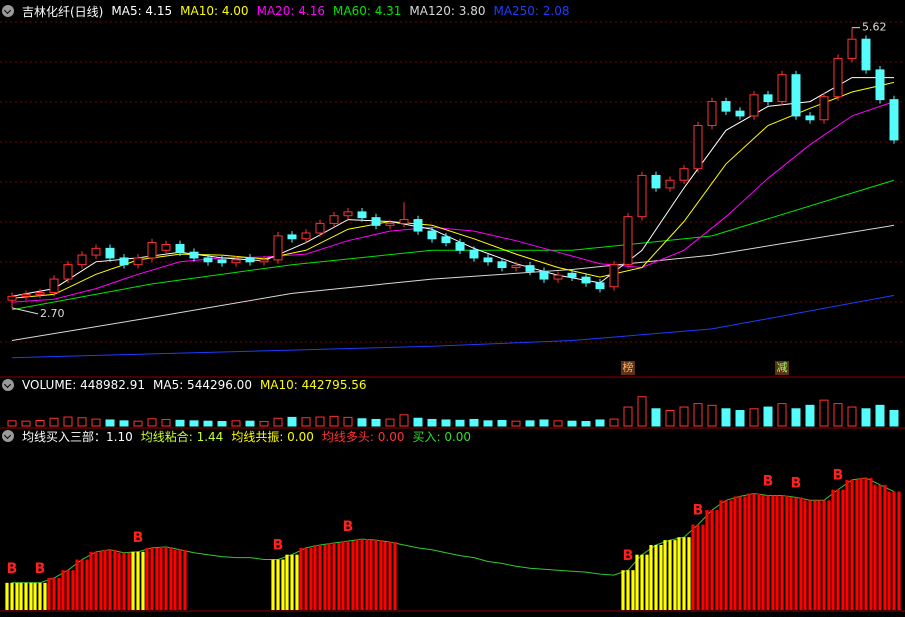 This screenshot has width=905, height=617. Describe the element at coordinates (453, 326) in the screenshot. I see `ma-line` at that location.